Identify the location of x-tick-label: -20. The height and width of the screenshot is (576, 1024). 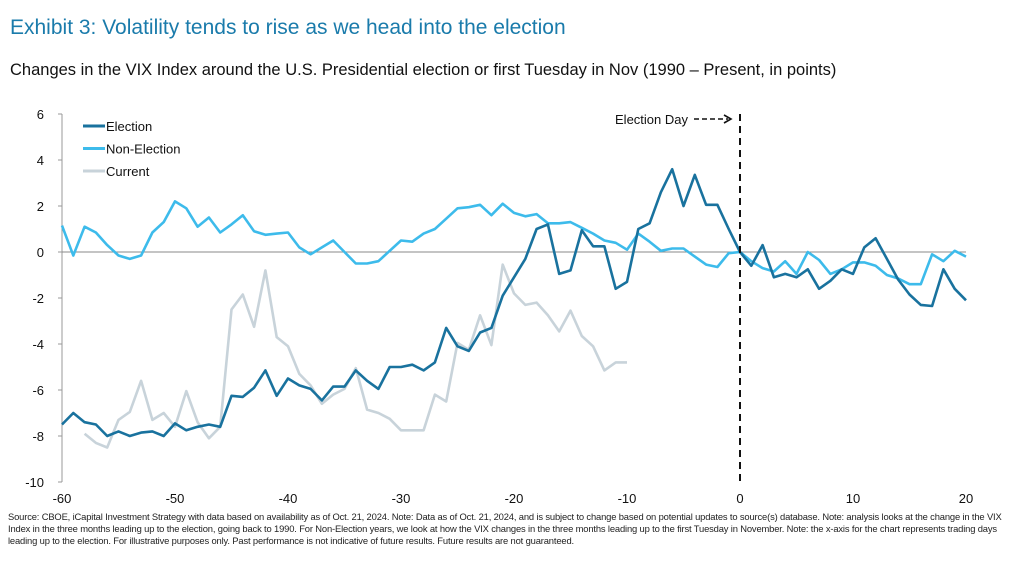
(514, 498).